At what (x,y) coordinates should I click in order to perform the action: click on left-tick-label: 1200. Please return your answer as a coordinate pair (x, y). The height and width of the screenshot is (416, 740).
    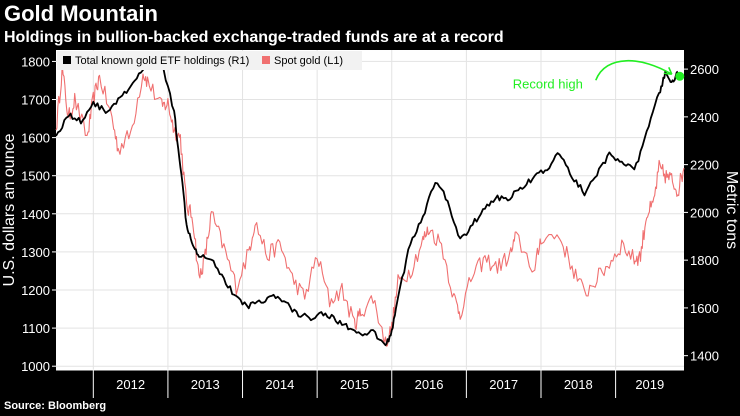
    Looking at the image, I should click on (35, 290).